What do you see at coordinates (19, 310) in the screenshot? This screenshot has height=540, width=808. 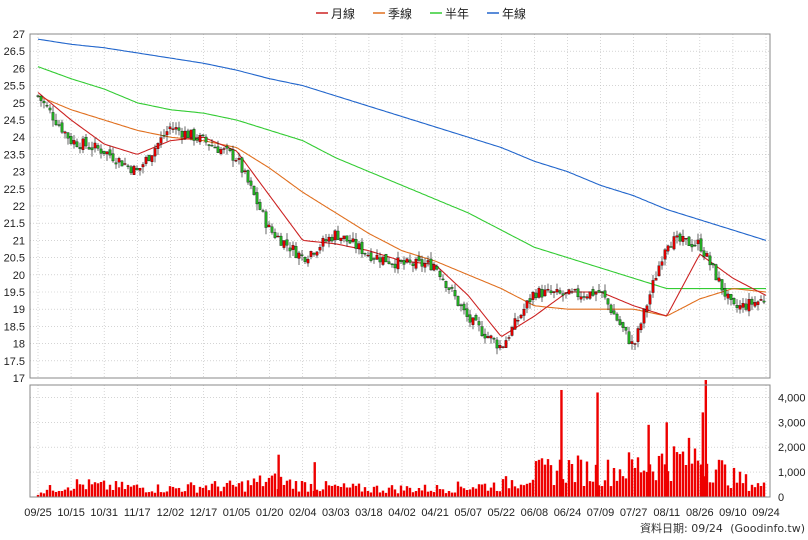 I see `price-tick-label: 19` at bounding box center [19, 310].